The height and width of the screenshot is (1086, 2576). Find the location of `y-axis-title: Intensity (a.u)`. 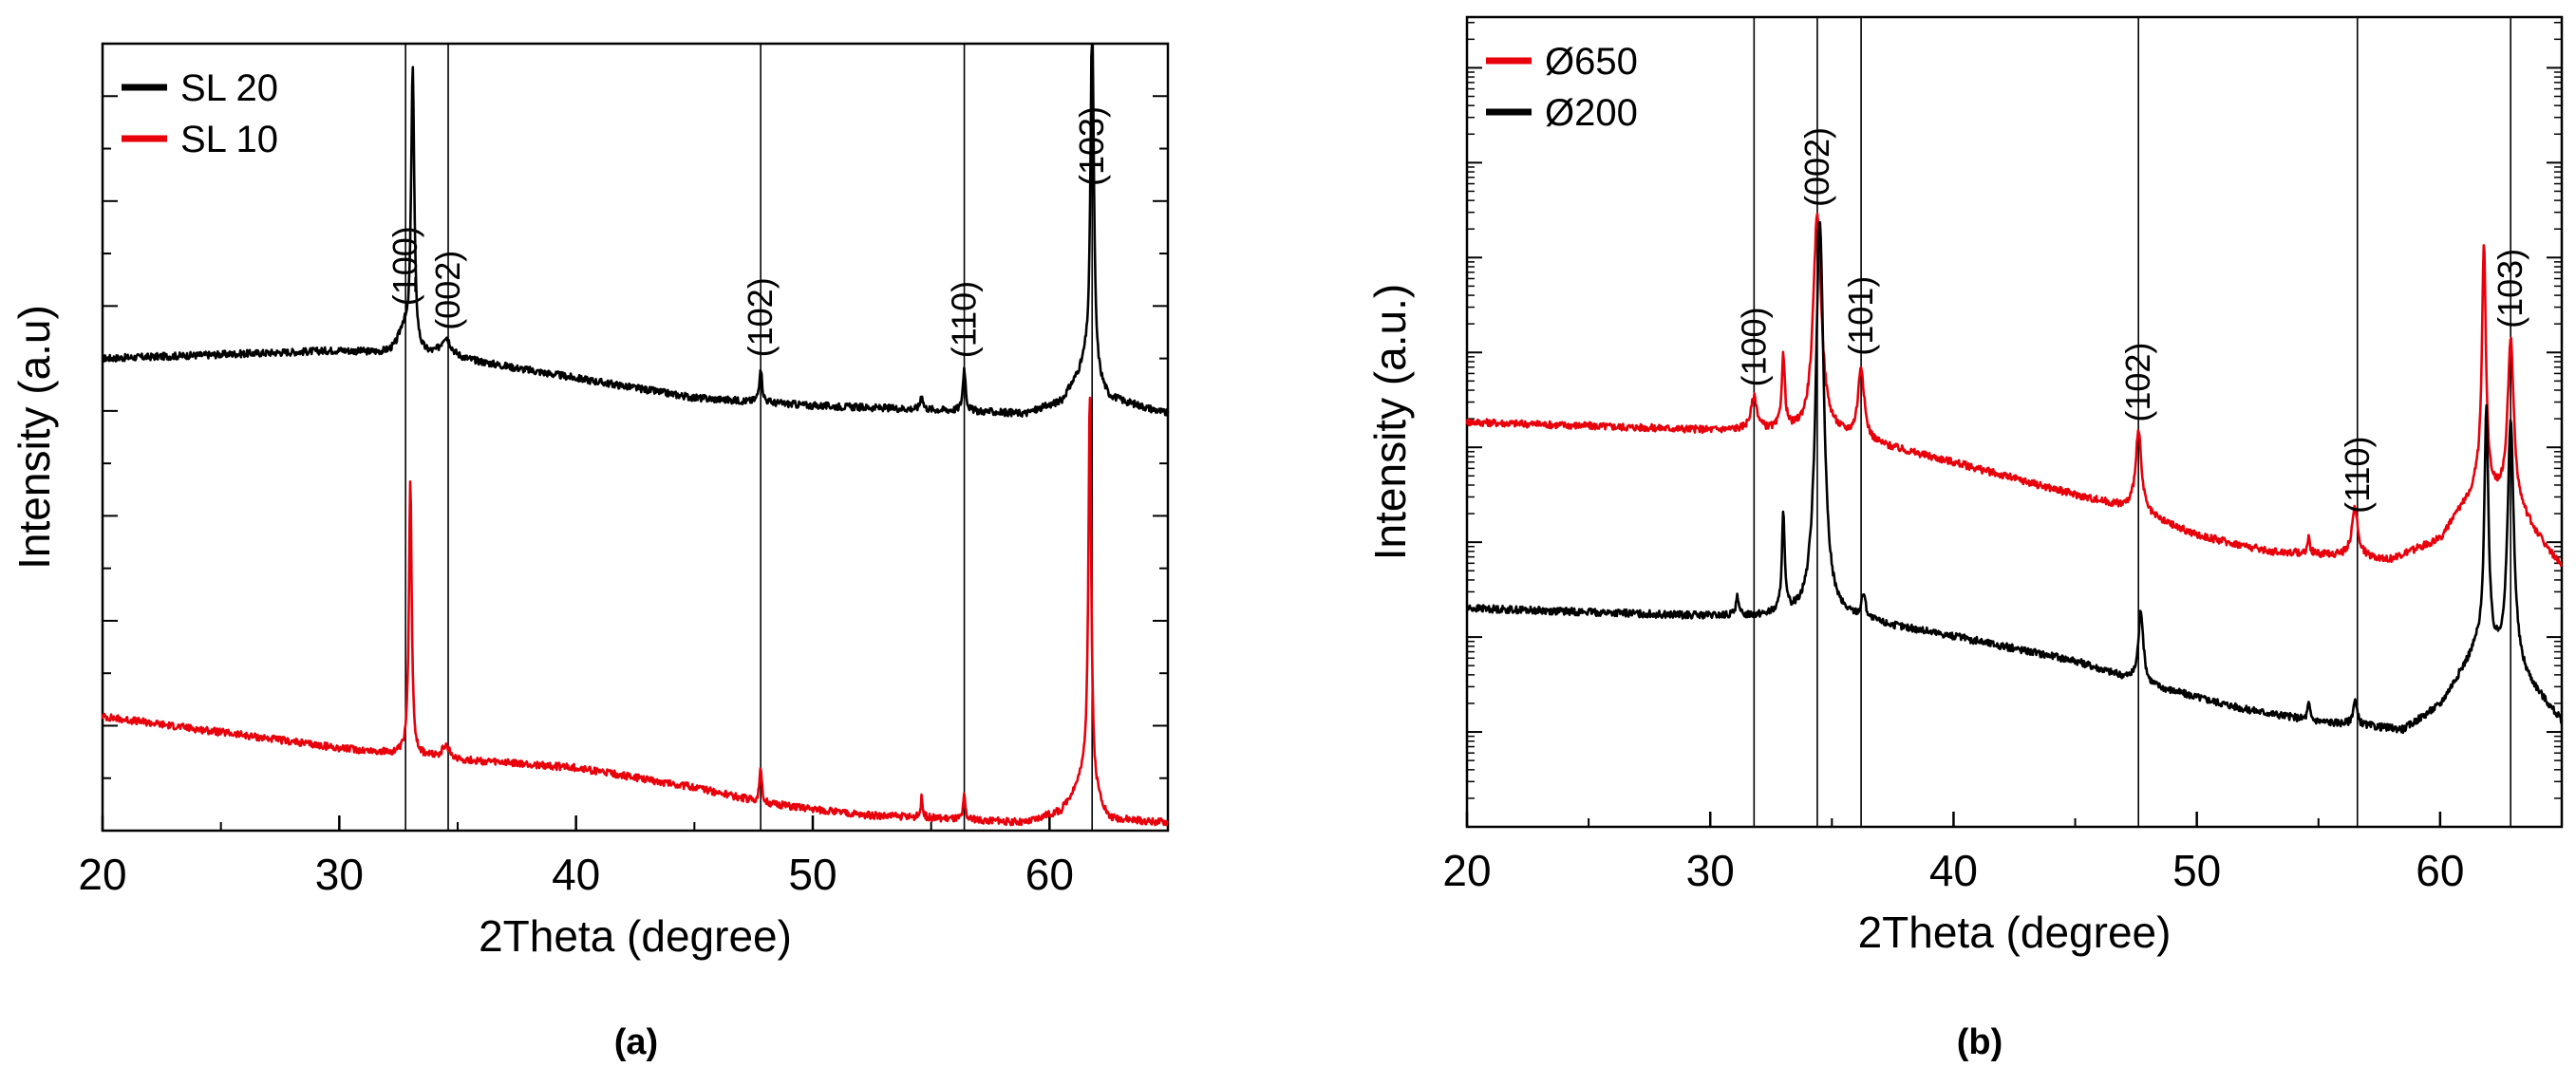

y-axis-title: Intensity (a.u) is located at coordinates (34, 437).